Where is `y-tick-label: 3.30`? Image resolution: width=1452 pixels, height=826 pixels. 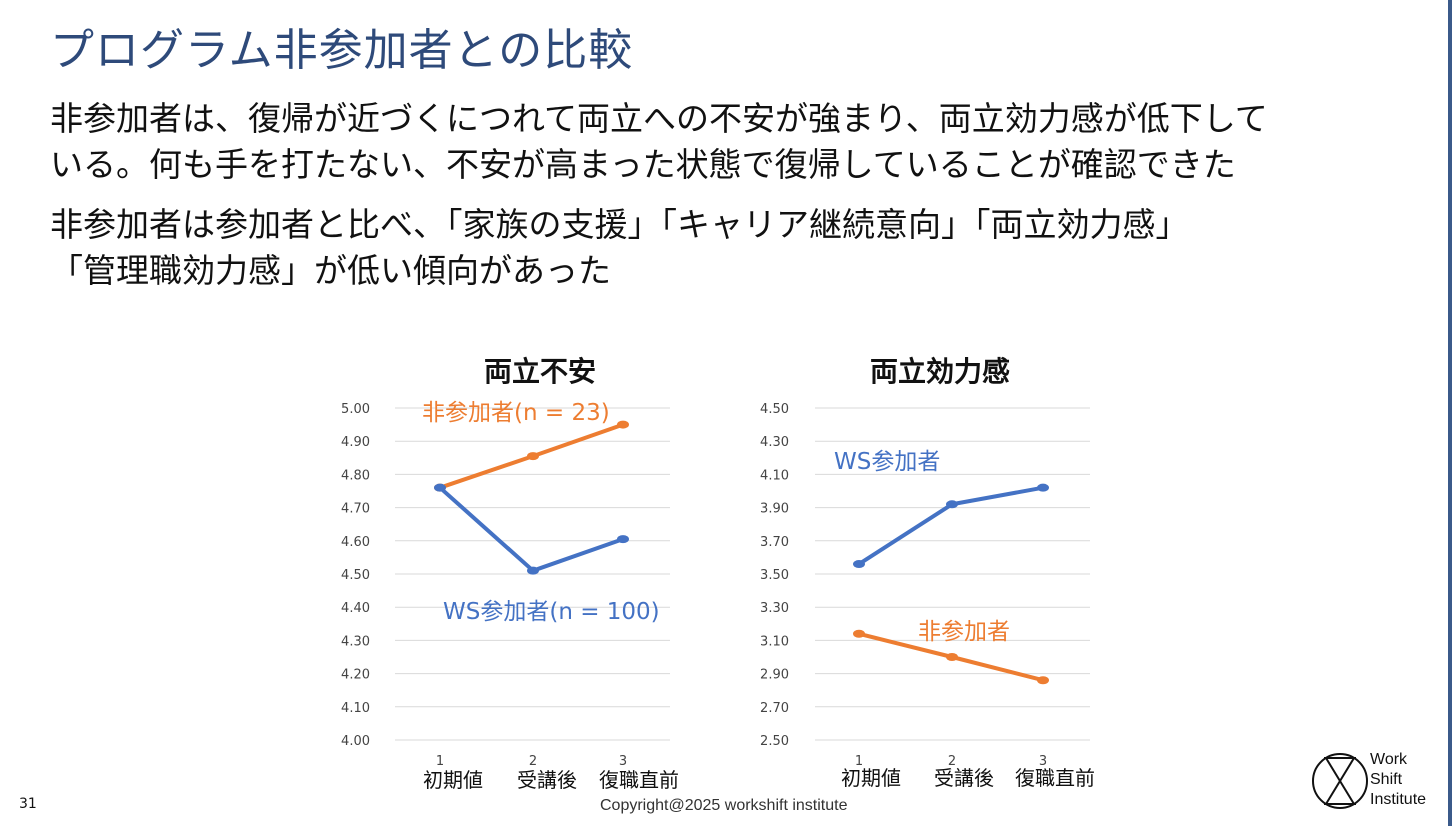 y-tick-label: 3.30 is located at coordinates (774, 608).